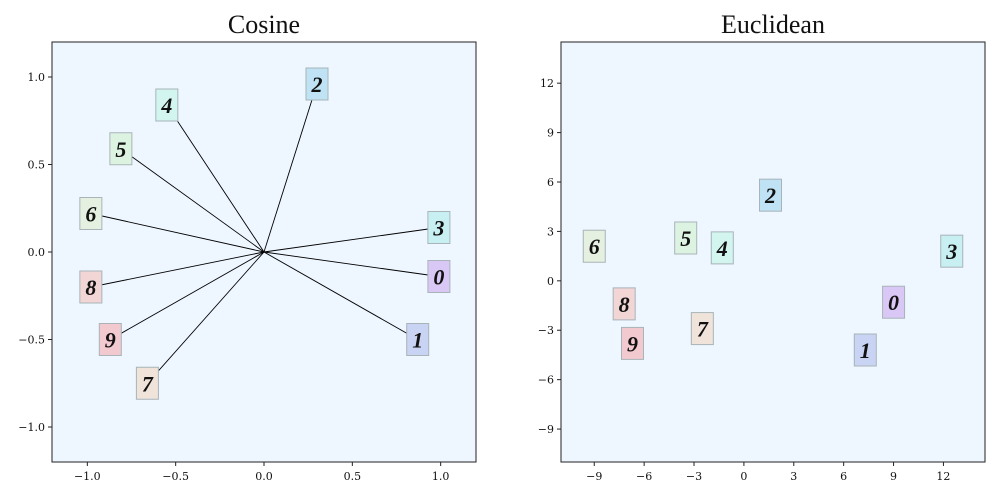  What do you see at coordinates (87, 476) in the screenshot?
I see `cosine-x-tick-label: −1.0` at bounding box center [87, 476].